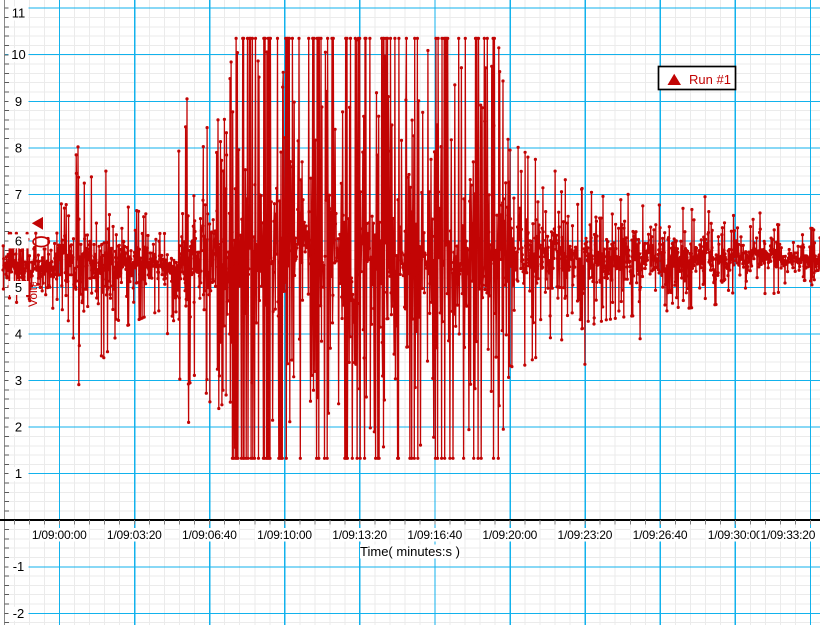 The width and height of the screenshot is (820, 625). Describe the element at coordinates (59, 535) in the screenshot. I see `svg-text: 1/09:00:00` at that location.